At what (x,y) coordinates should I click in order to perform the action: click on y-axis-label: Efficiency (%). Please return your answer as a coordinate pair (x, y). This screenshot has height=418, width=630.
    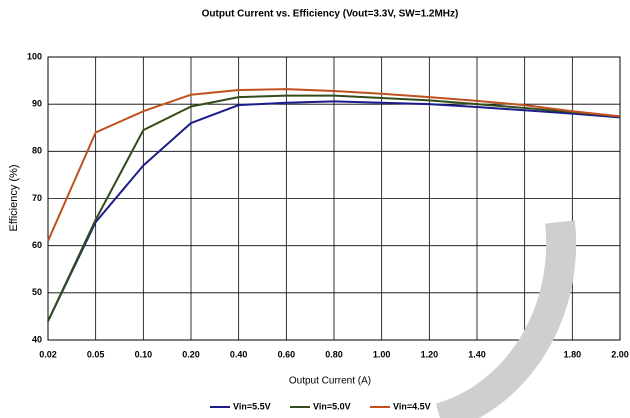
    Looking at the image, I should click on (14, 197).